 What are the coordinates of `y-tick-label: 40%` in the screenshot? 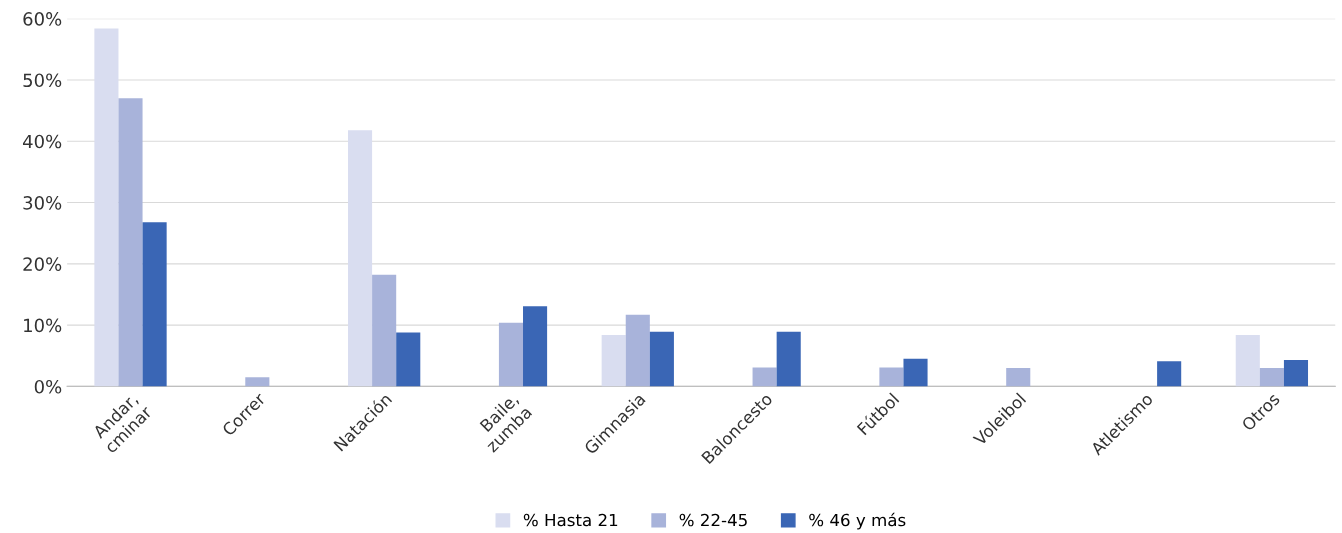 It's located at (42, 141).